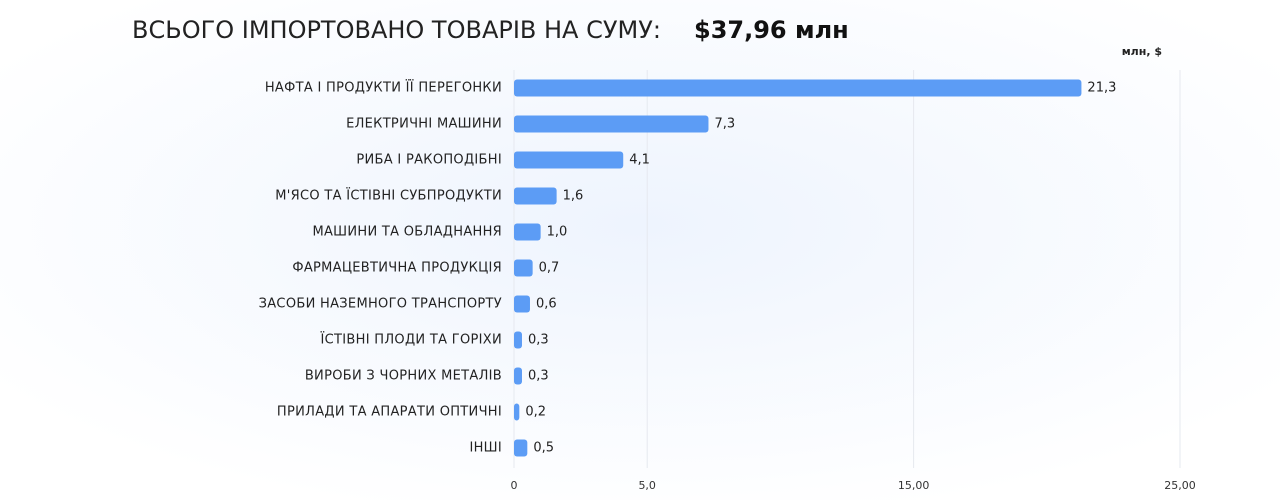  What do you see at coordinates (514, 485) in the screenshot?
I see `x-tick-label: 0` at bounding box center [514, 485].